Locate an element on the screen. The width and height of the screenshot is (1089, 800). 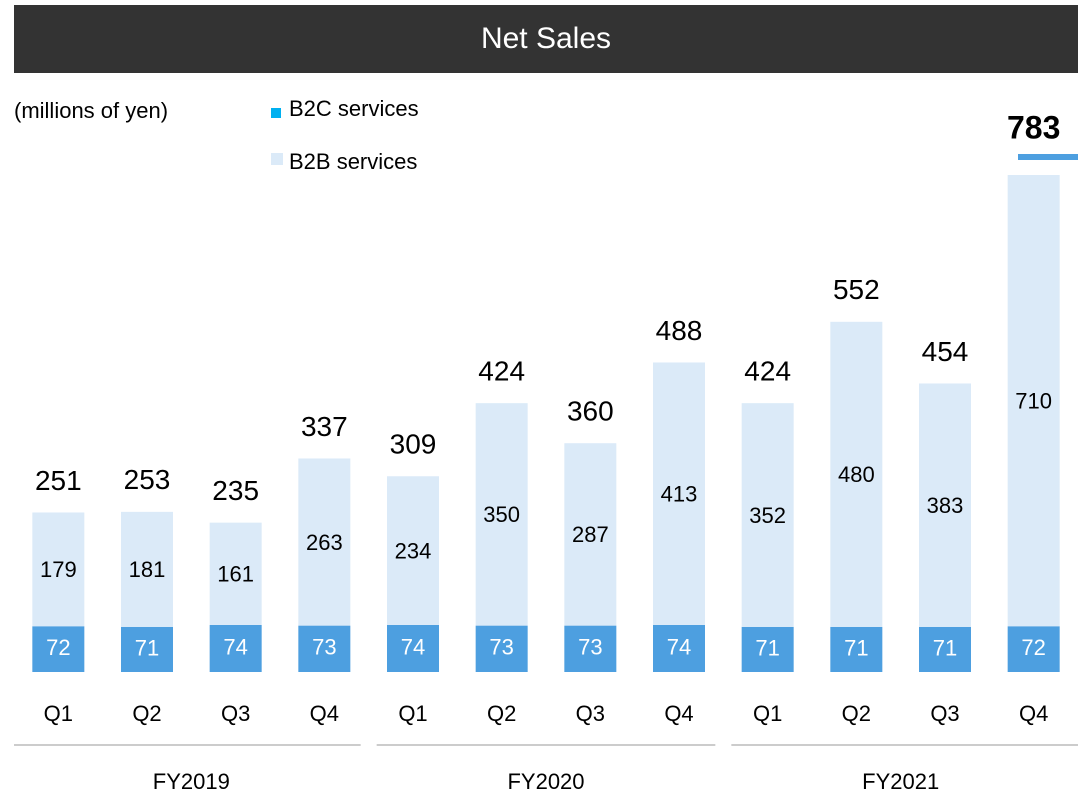
total-label: 309 is located at coordinates (413, 444).